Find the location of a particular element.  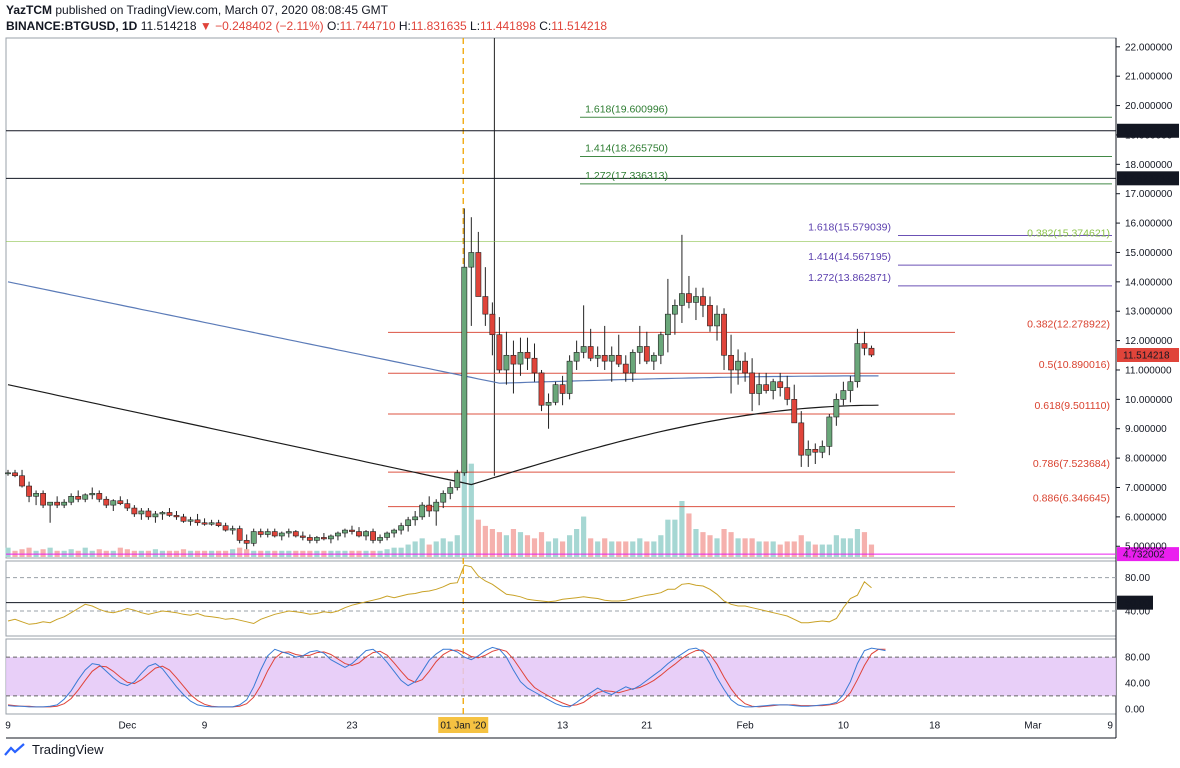

tradingview-logo: TradingView is located at coordinates (54, 749).